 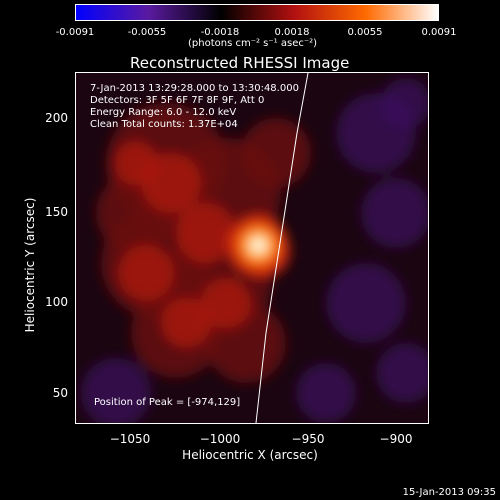 What do you see at coordinates (164, 124) in the screenshot?
I see `clean-counts-label: Clean Total counts: 1.37E+04` at bounding box center [164, 124].